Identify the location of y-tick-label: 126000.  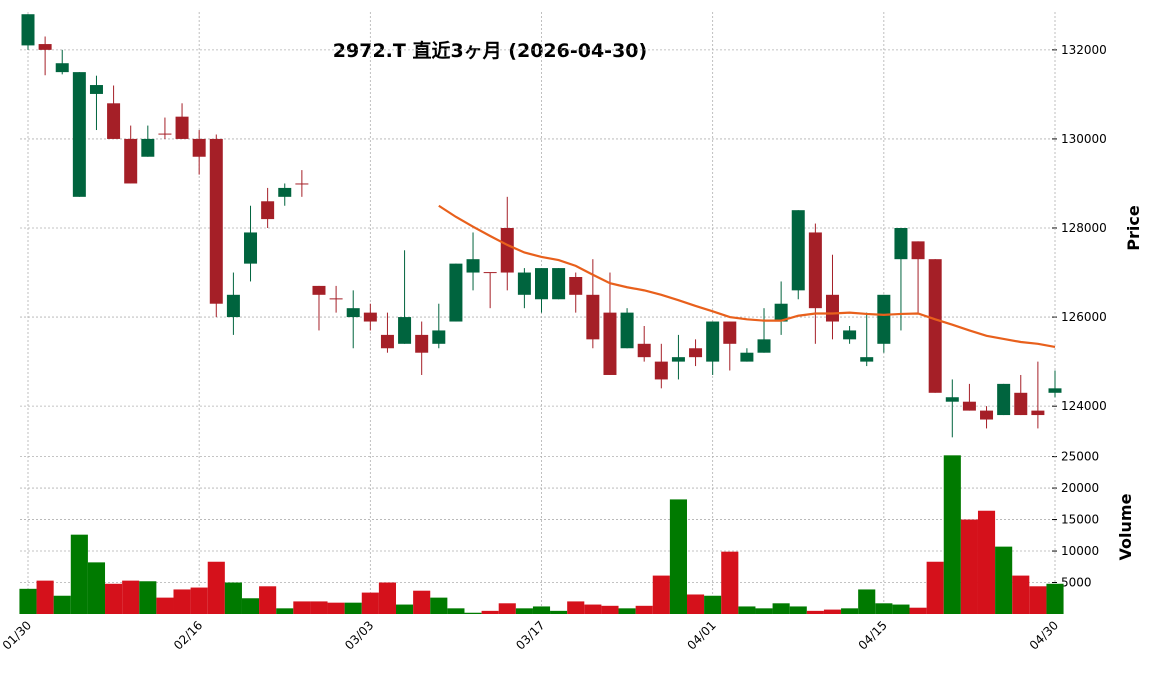
(1084, 317).